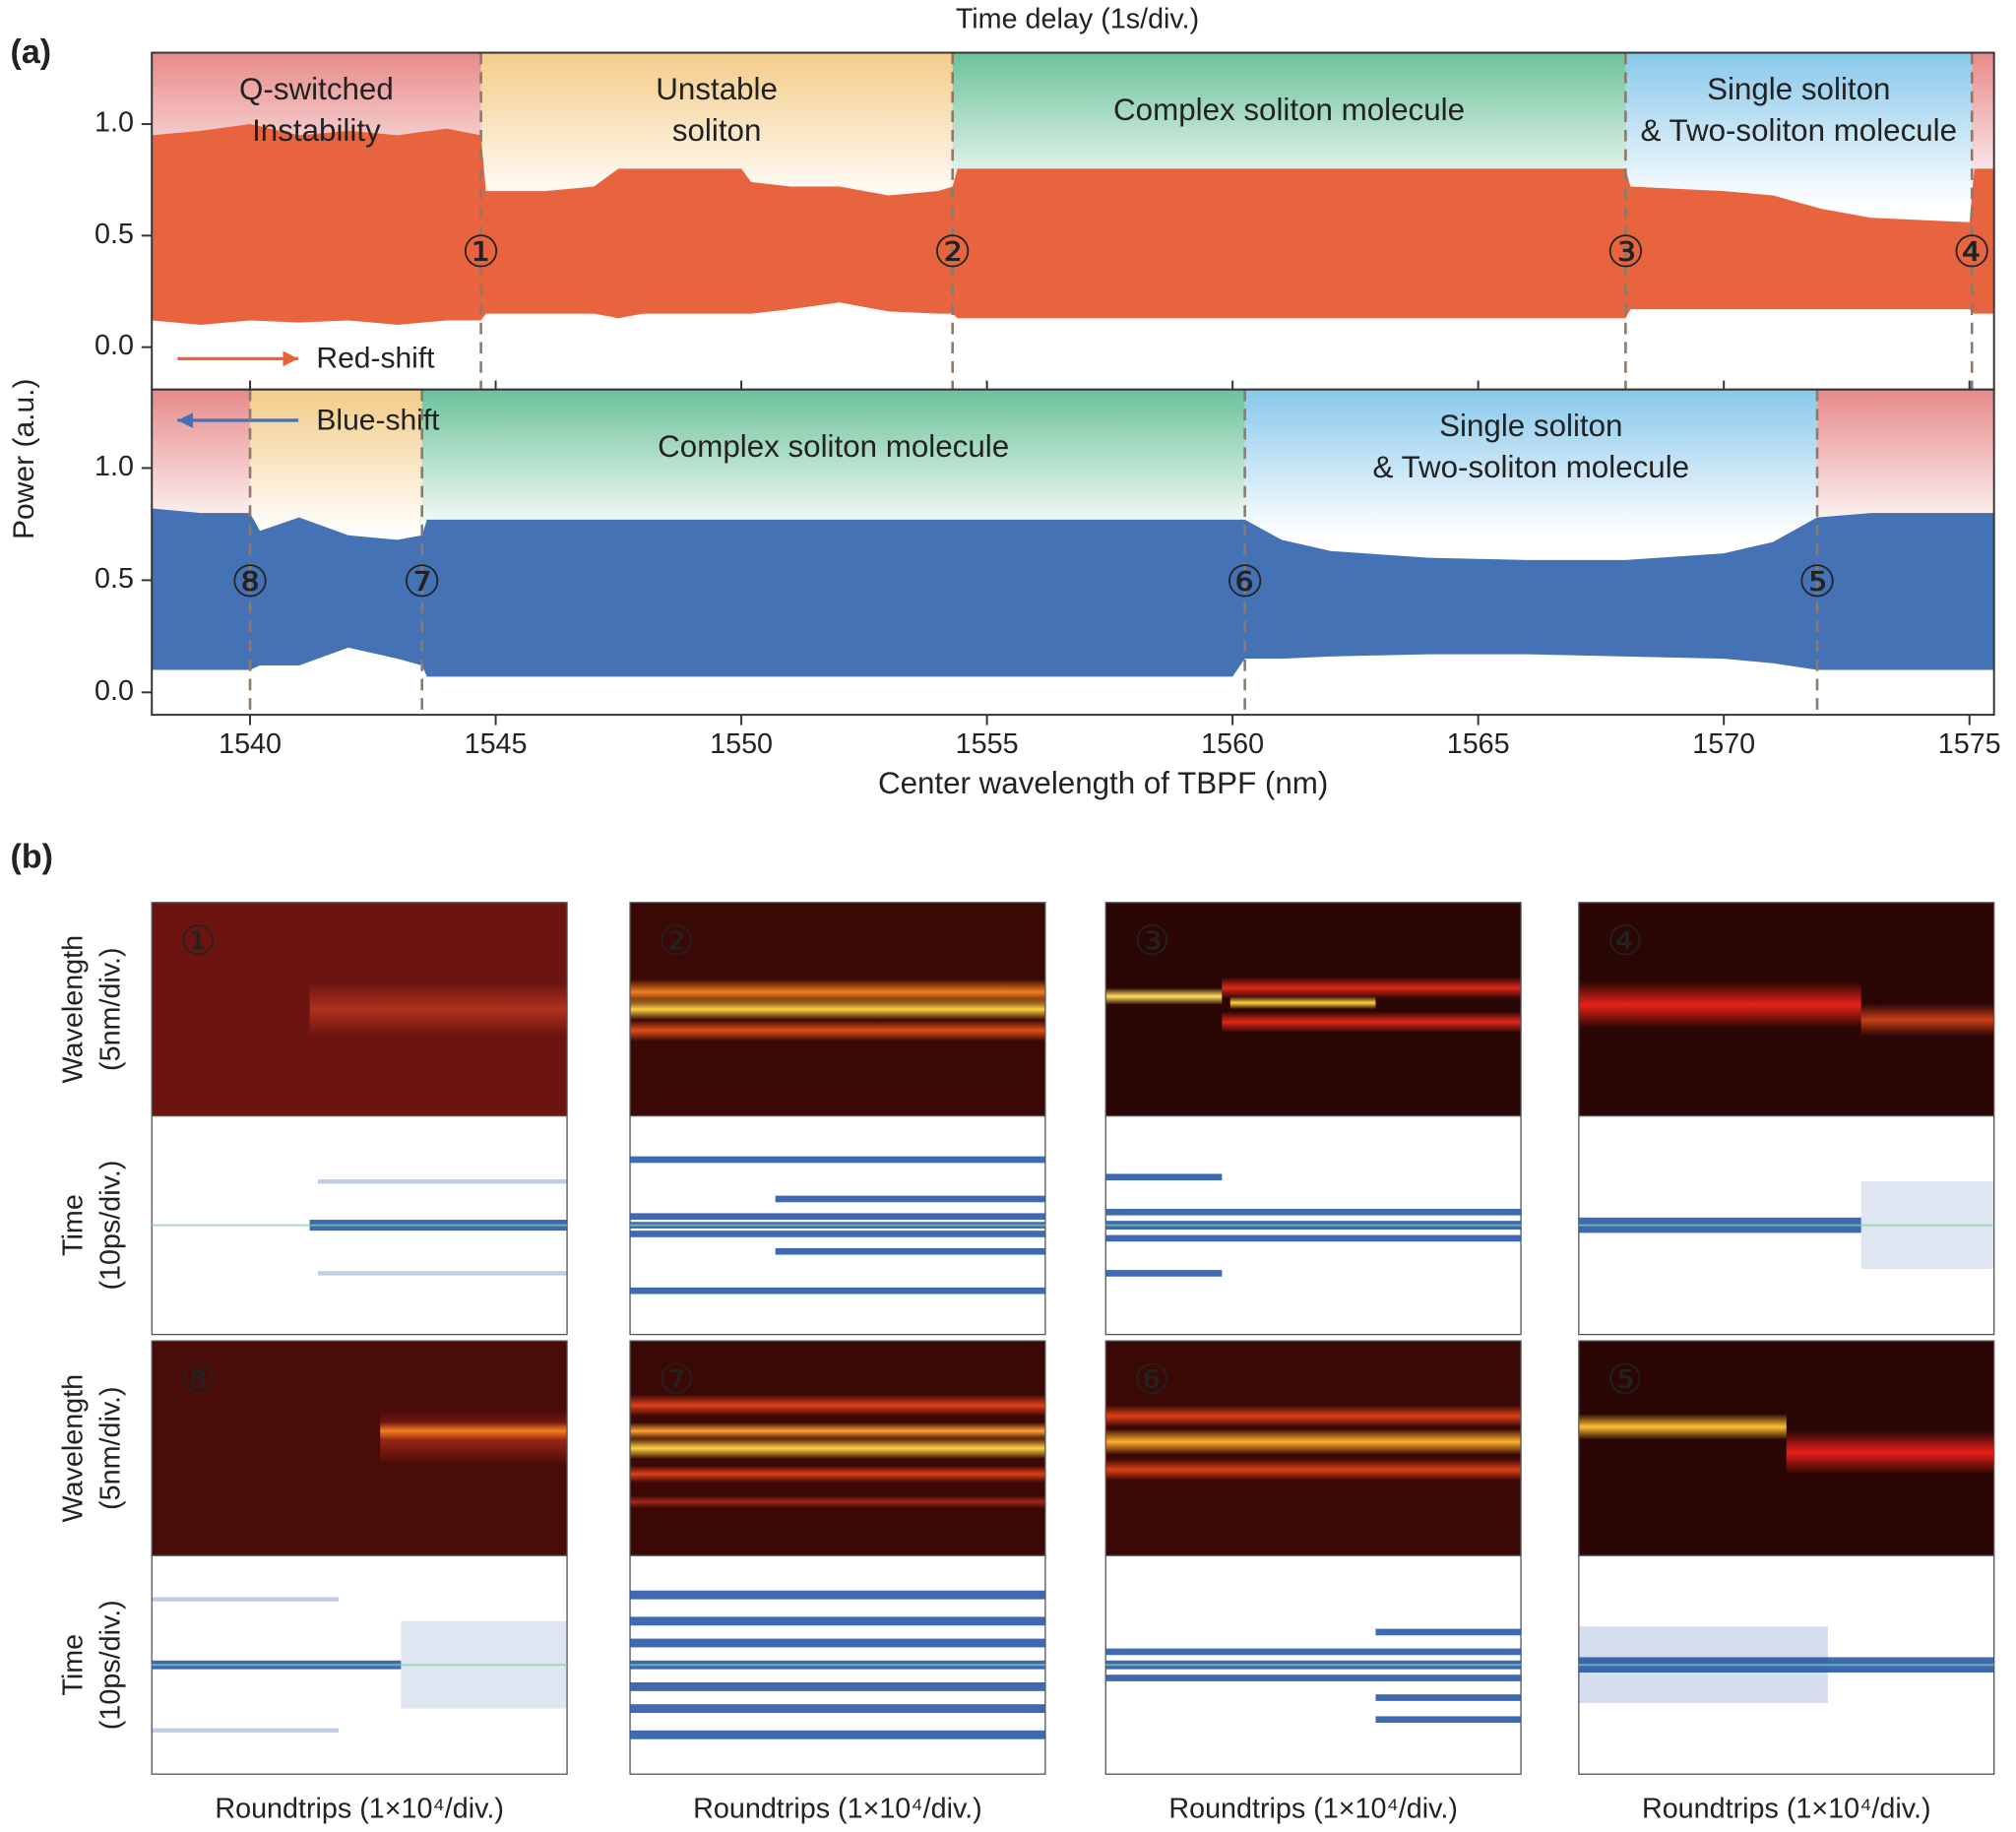  What do you see at coordinates (1969, 744) in the screenshot?
I see `x-tick-label: 1575` at bounding box center [1969, 744].